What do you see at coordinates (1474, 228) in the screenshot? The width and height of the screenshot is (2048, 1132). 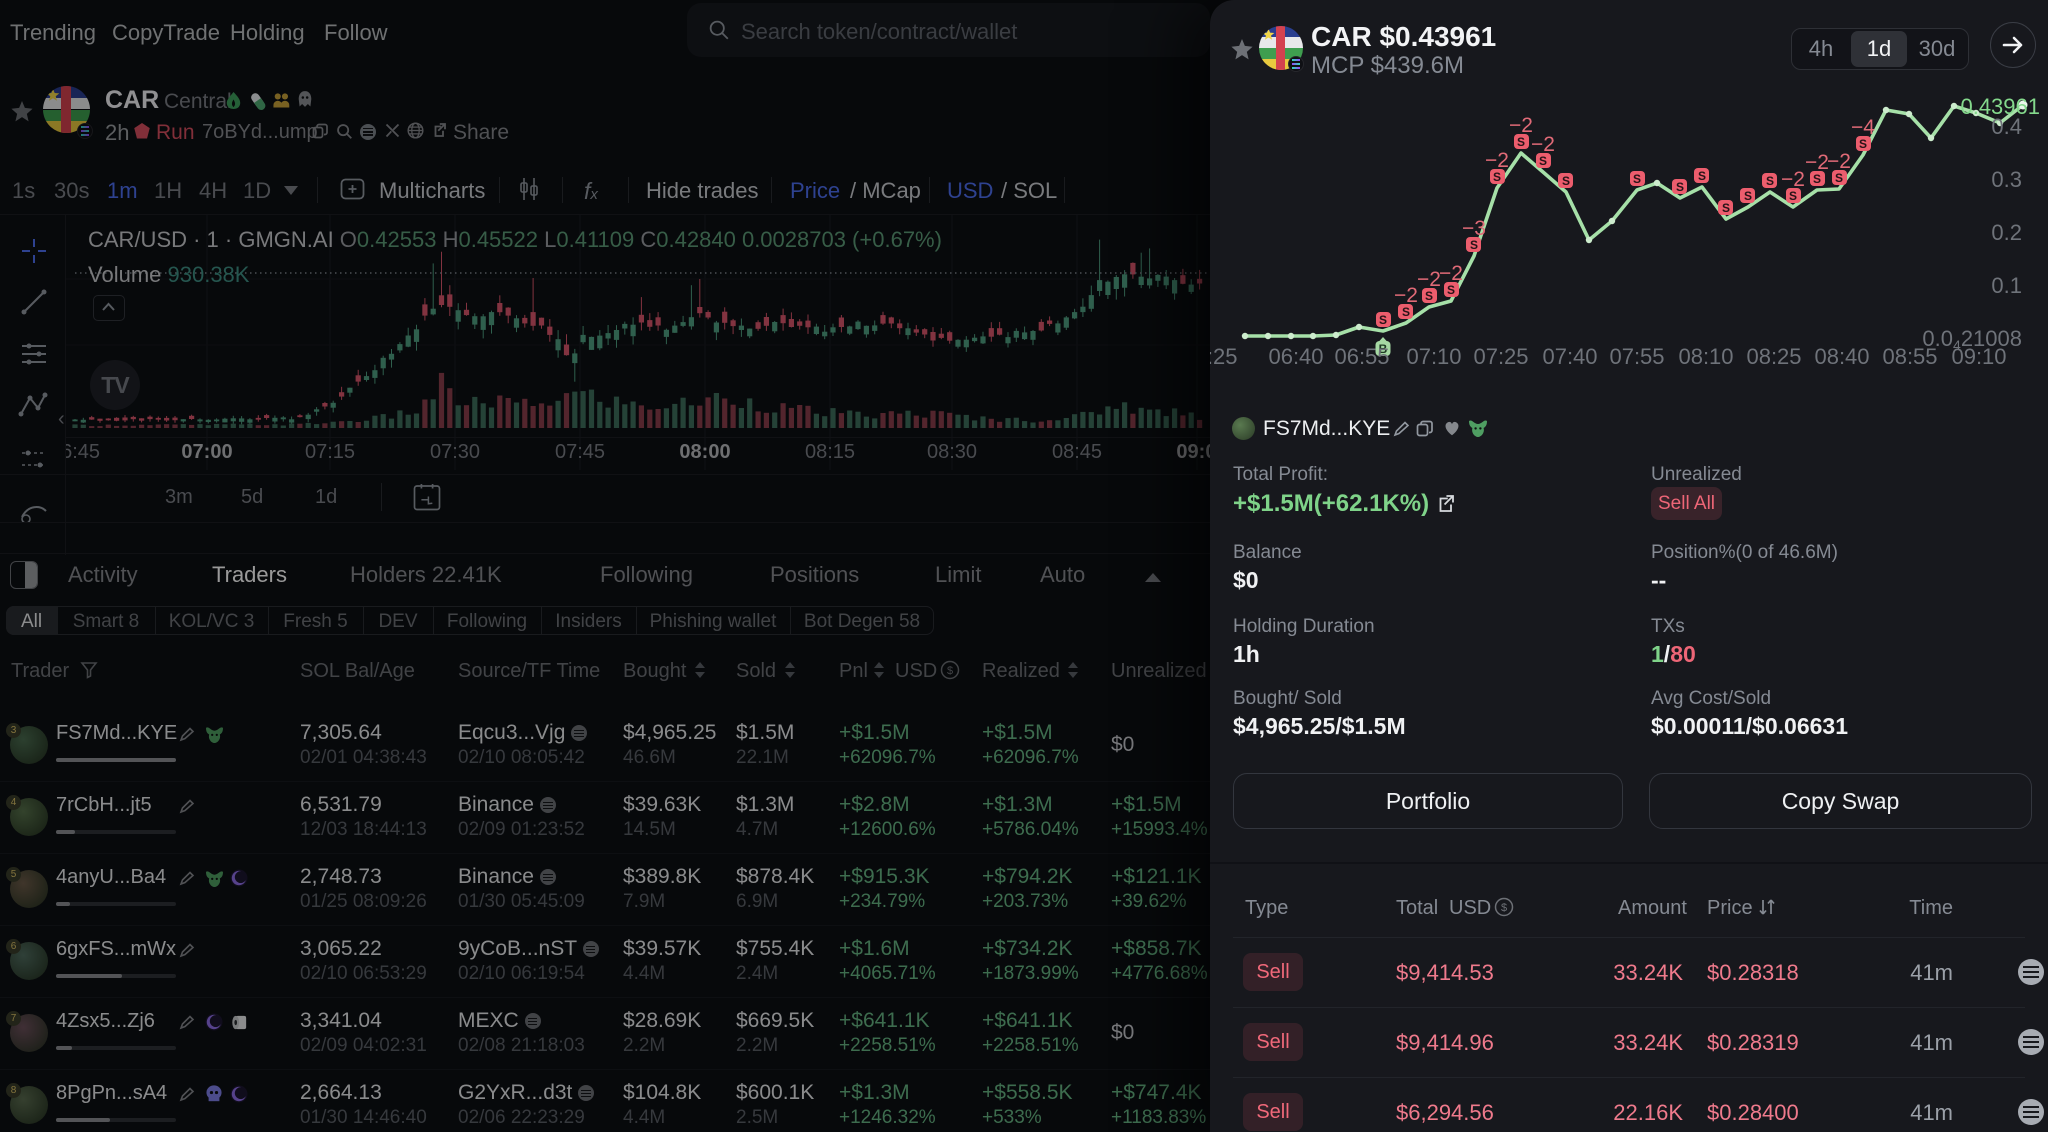 I see `svg-text: −3` at bounding box center [1474, 228].